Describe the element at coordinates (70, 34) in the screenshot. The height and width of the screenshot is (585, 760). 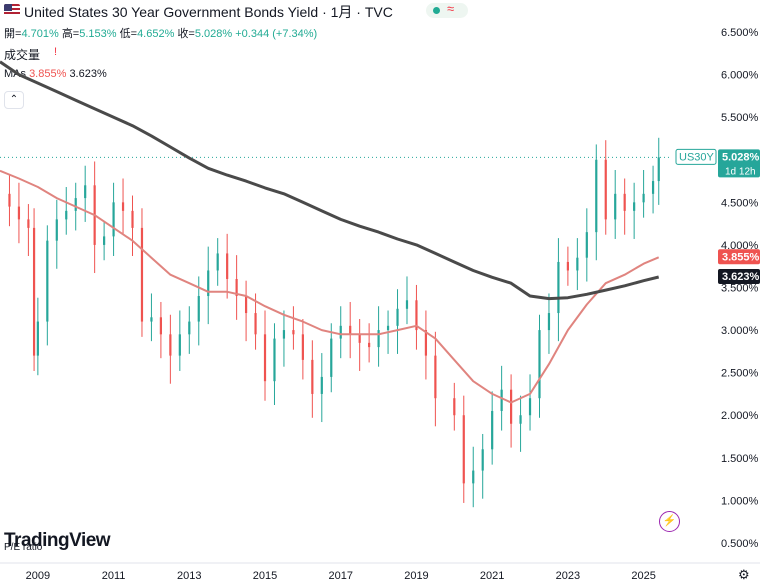
I see `high-label: 高=` at that location.